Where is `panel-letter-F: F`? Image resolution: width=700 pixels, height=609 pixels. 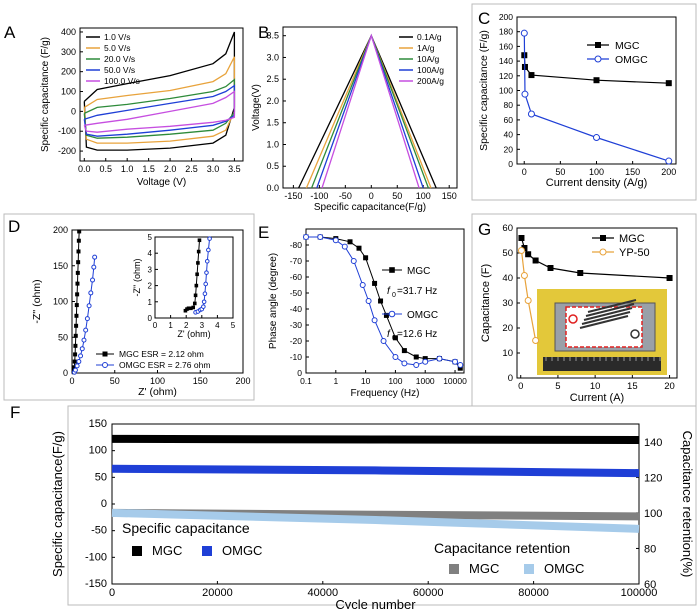
panel-letter-F: F is located at coordinates (15, 412).